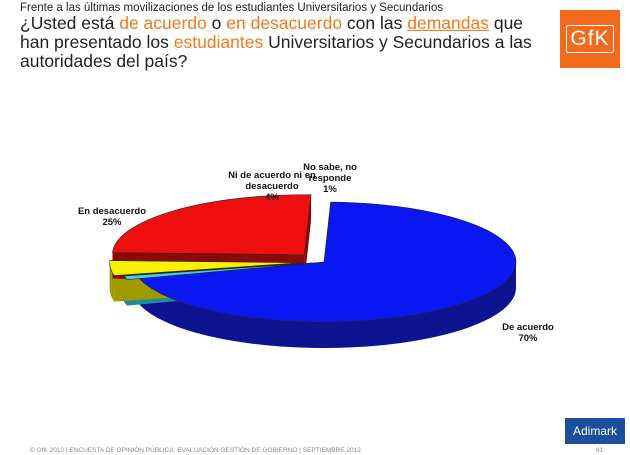 The height and width of the screenshot is (455, 630). I want to click on question-text-part: que han presentado los, so click(272, 32).